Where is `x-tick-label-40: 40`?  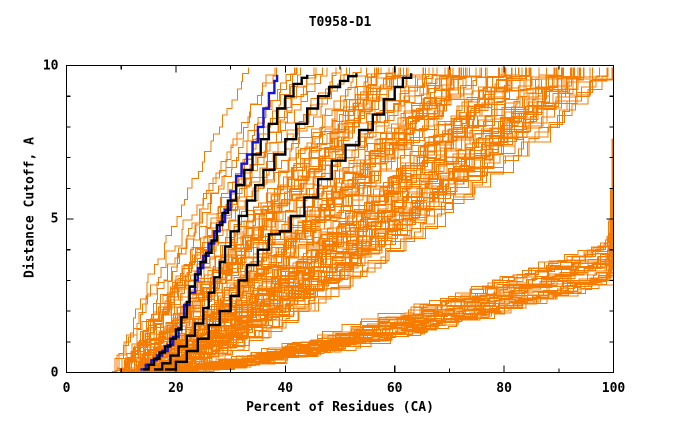
x-tick-label-40: 40 is located at coordinates (285, 388).